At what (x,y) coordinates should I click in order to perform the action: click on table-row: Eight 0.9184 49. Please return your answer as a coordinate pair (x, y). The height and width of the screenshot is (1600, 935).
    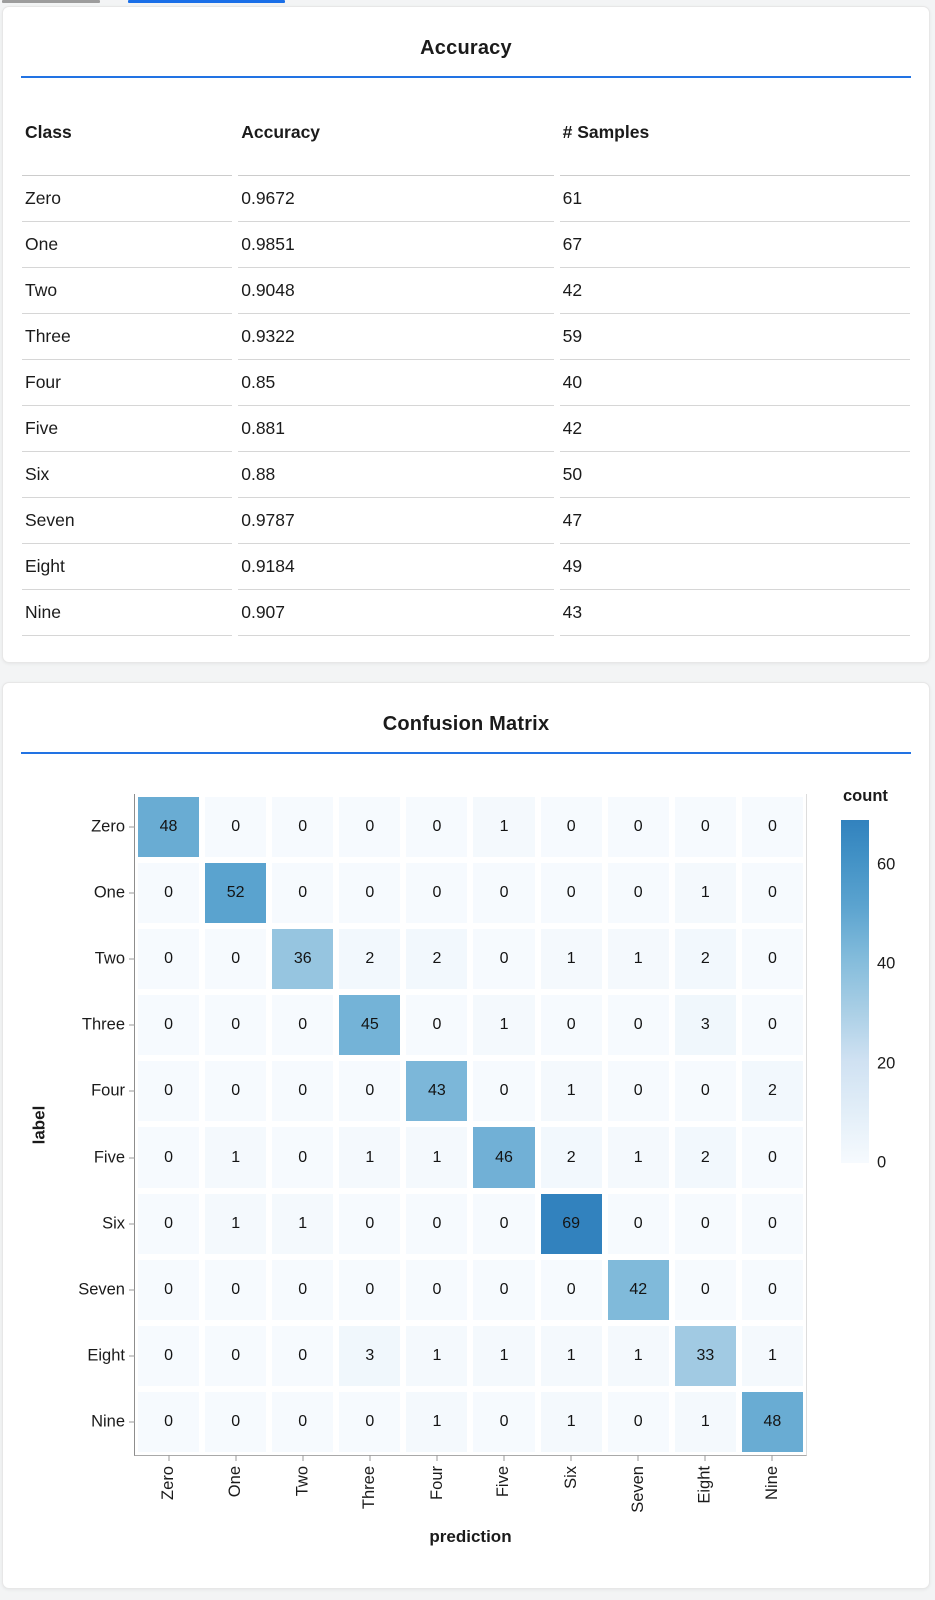
    Looking at the image, I should click on (466, 567).